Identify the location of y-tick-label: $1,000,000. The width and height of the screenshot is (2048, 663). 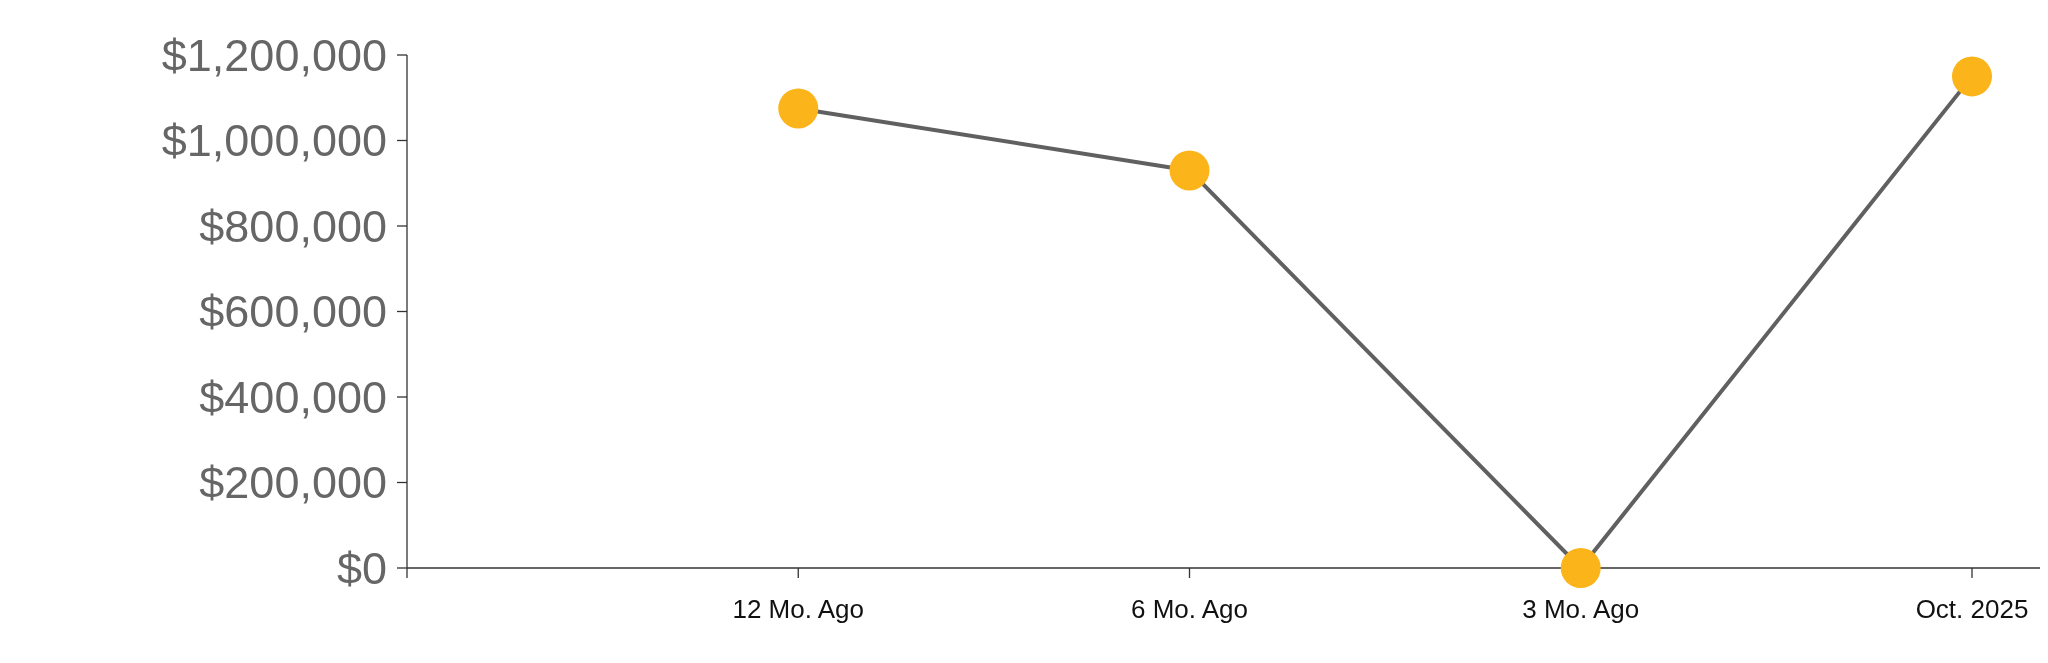
(274, 141).